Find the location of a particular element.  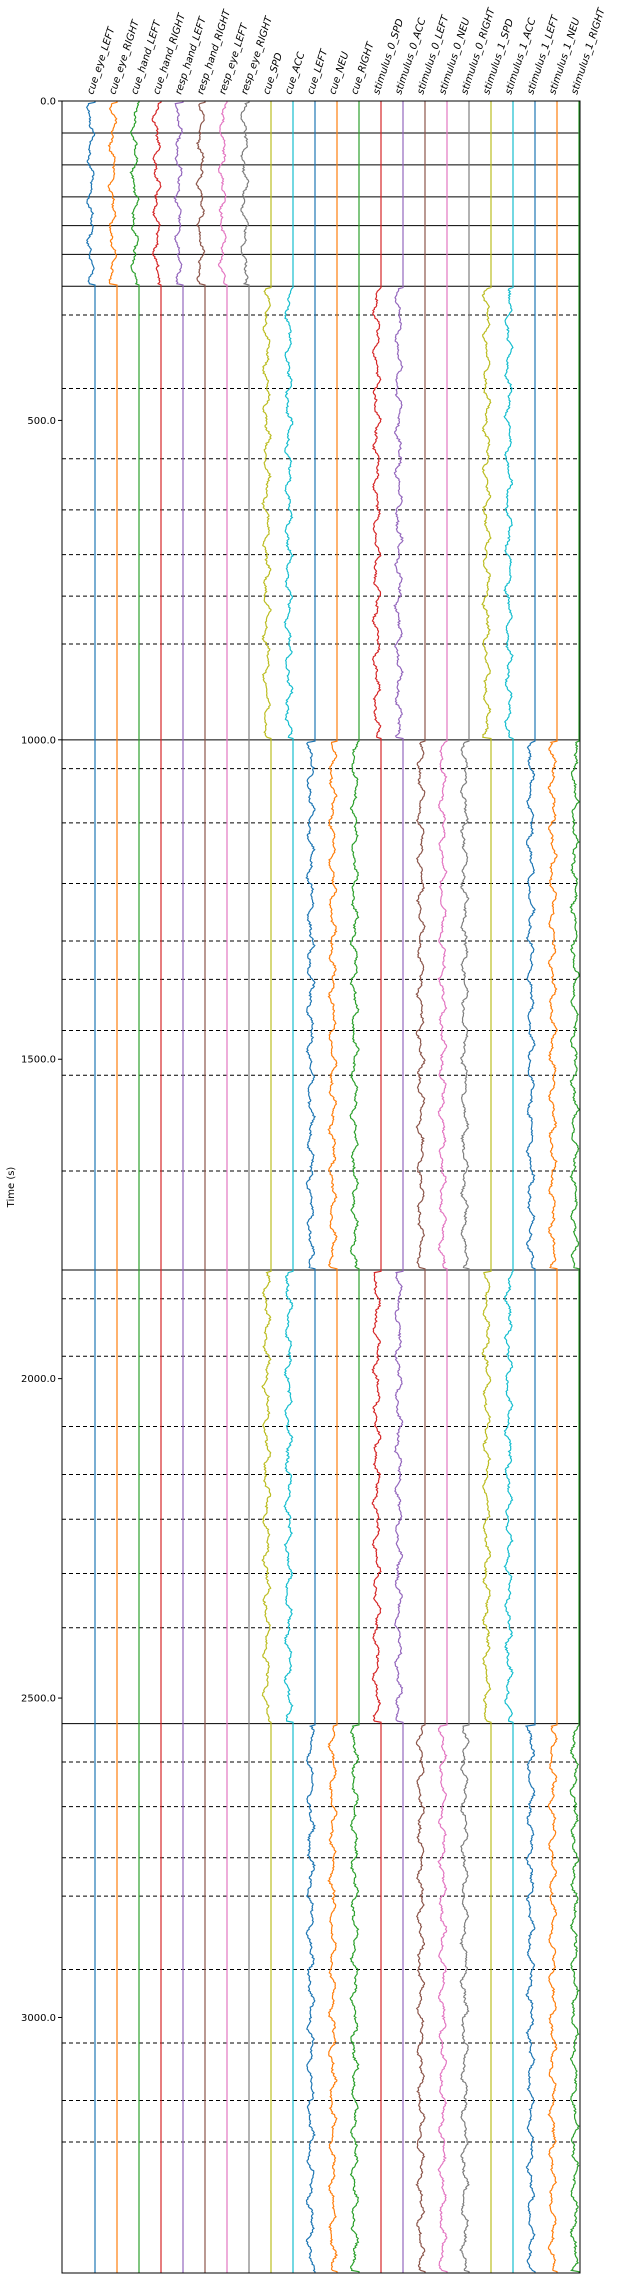

series-trace-cue_hand_RIGHT is located at coordinates (156, 1187).